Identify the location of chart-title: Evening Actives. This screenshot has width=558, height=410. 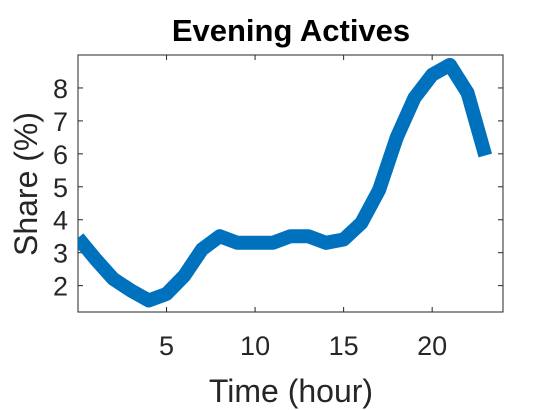
(291, 30).